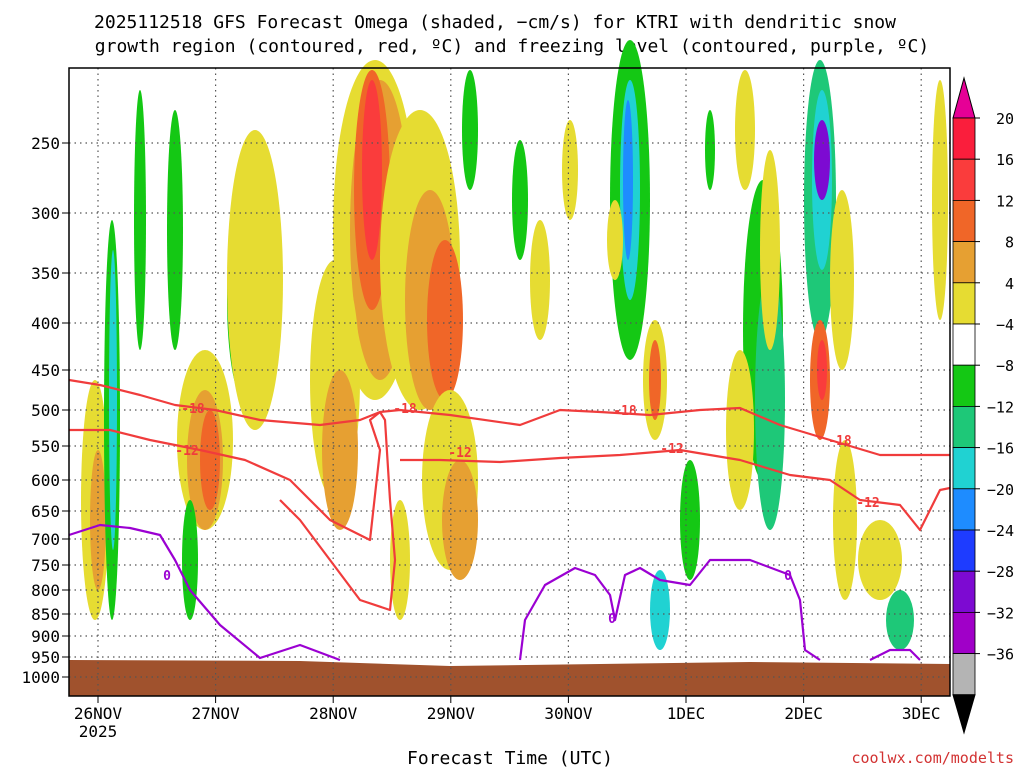 This screenshot has height=768, width=1024. What do you see at coordinates (612, 619) in the screenshot?
I see `contour-label-zero-b: 0` at bounding box center [612, 619].